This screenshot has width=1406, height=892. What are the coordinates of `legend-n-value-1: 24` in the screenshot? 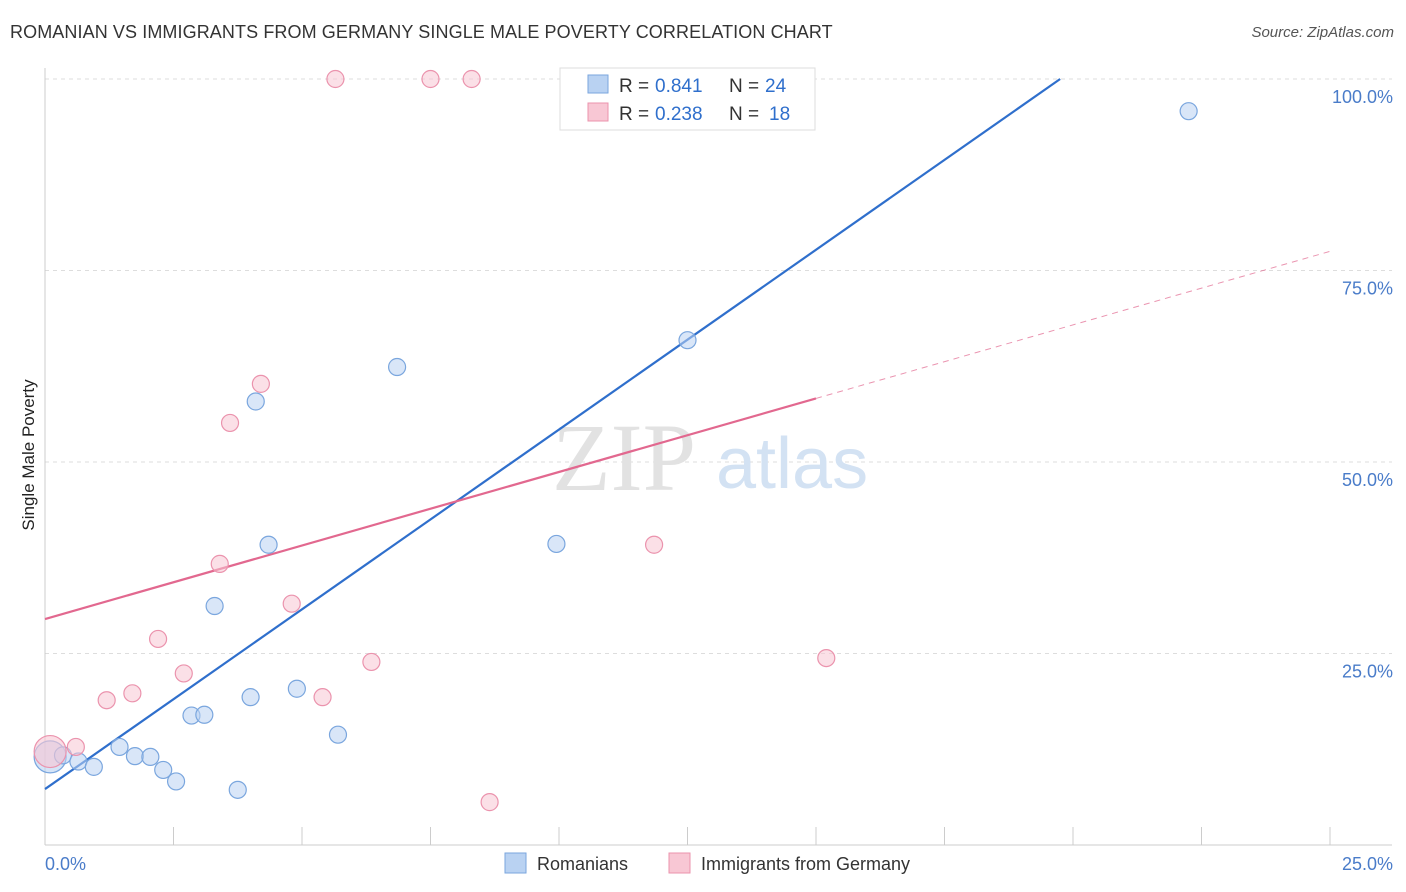 It's located at (776, 86).